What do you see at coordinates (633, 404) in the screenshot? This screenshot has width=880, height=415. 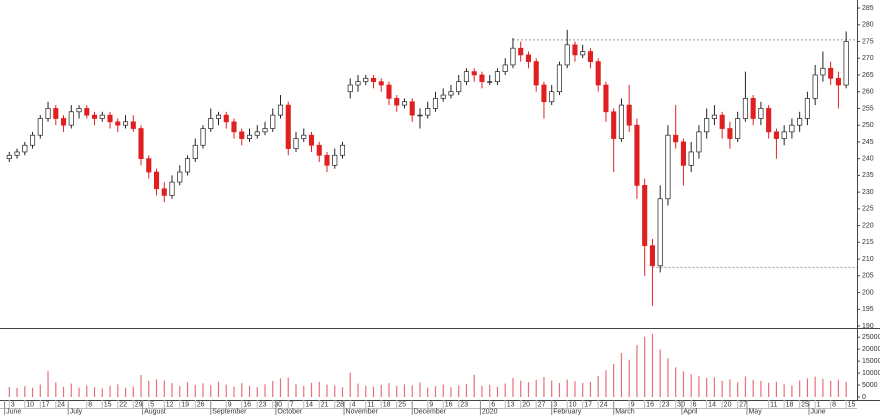 I see `x-tick-label: 9` at bounding box center [633, 404].